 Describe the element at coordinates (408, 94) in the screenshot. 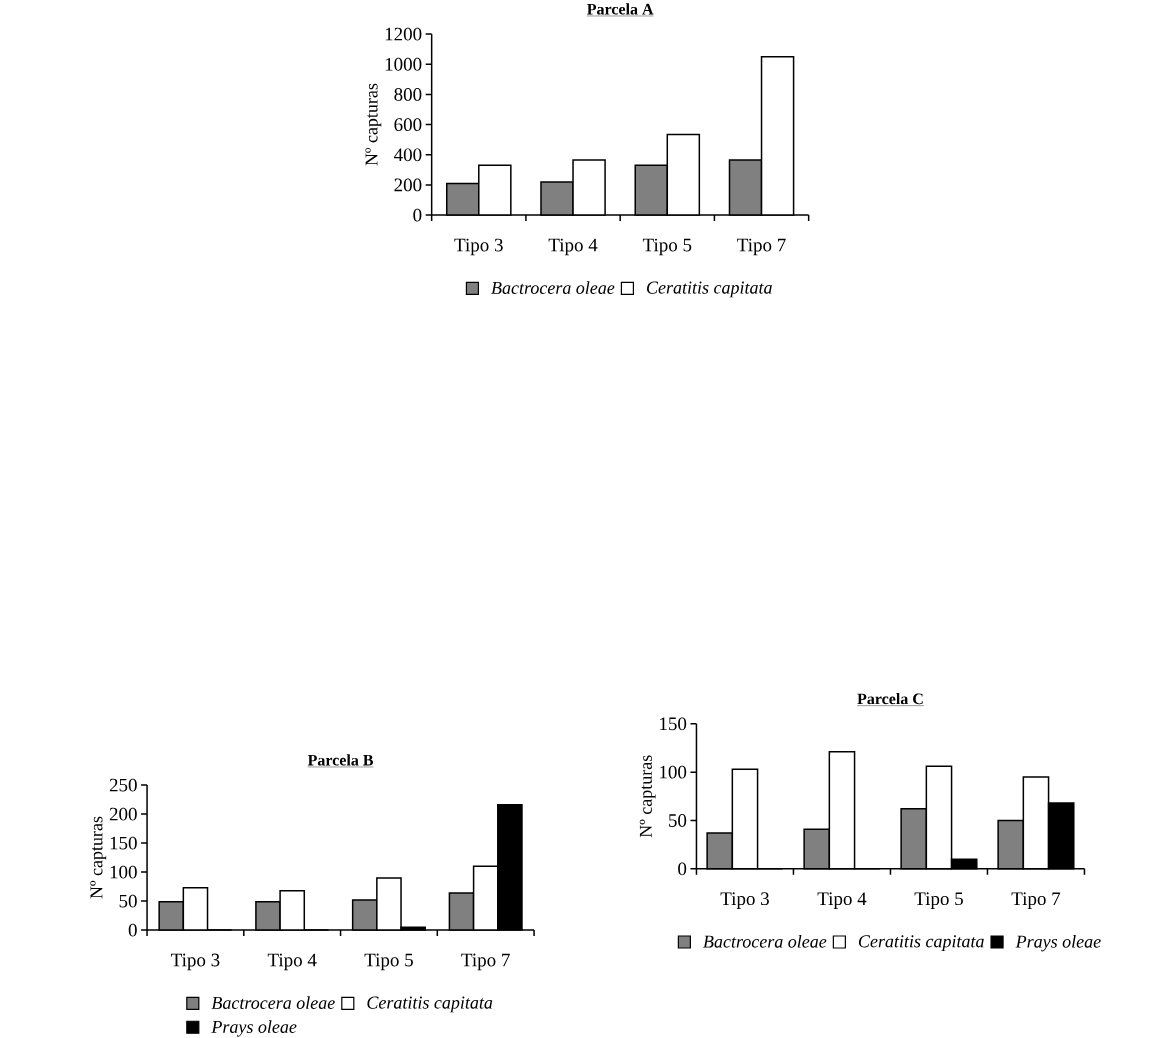

I see `y-tick-label: 800` at that location.